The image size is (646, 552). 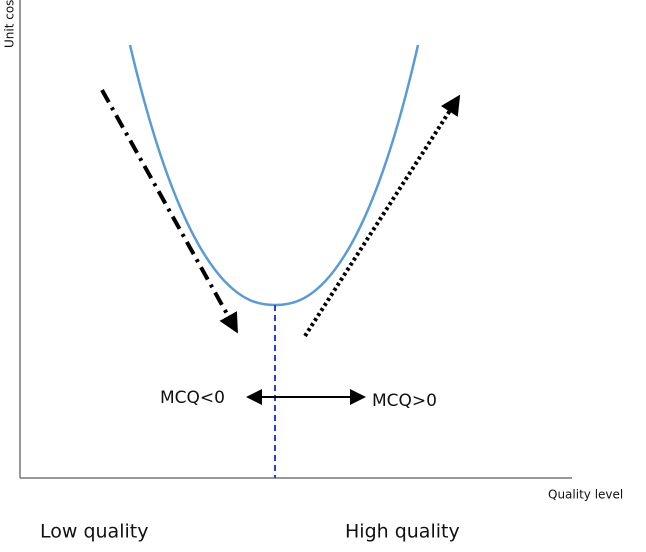 What do you see at coordinates (402, 532) in the screenshot?
I see `right-caption: High quality` at bounding box center [402, 532].